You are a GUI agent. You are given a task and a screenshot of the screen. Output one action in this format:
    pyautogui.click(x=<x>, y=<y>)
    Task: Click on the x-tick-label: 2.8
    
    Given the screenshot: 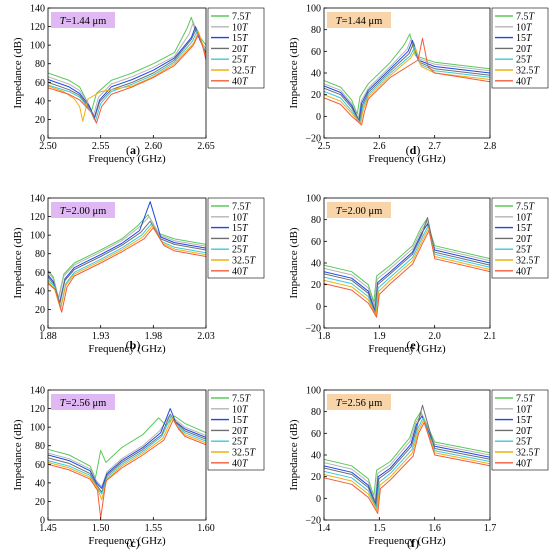 What is the action you would take?
    pyautogui.click(x=490, y=146)
    